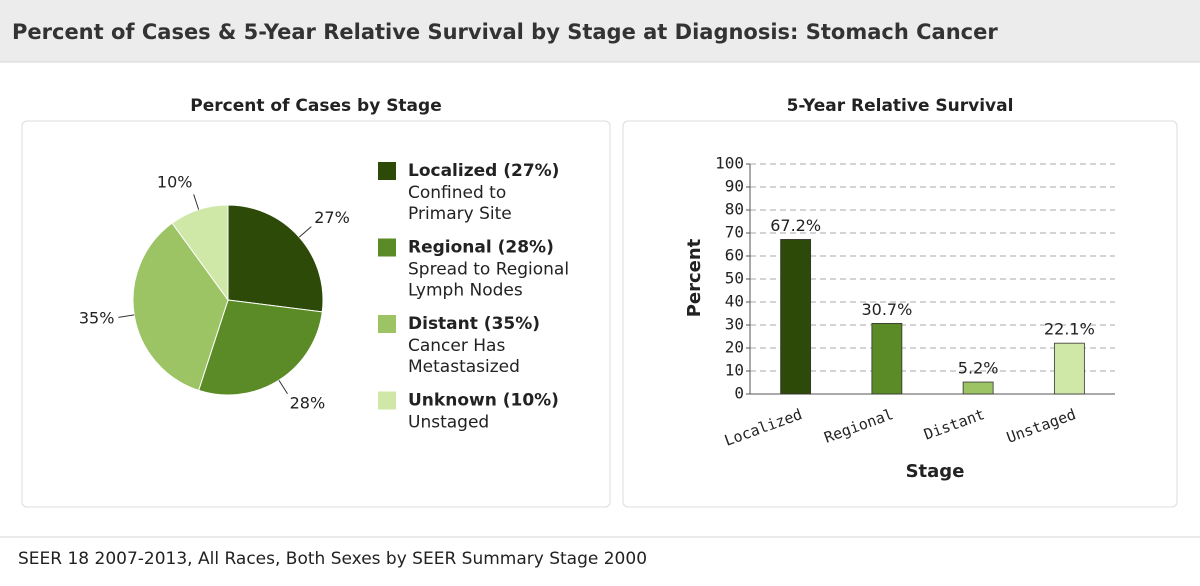 This screenshot has width=1200, height=586. I want to click on y-tick-label: 50, so click(734, 278).